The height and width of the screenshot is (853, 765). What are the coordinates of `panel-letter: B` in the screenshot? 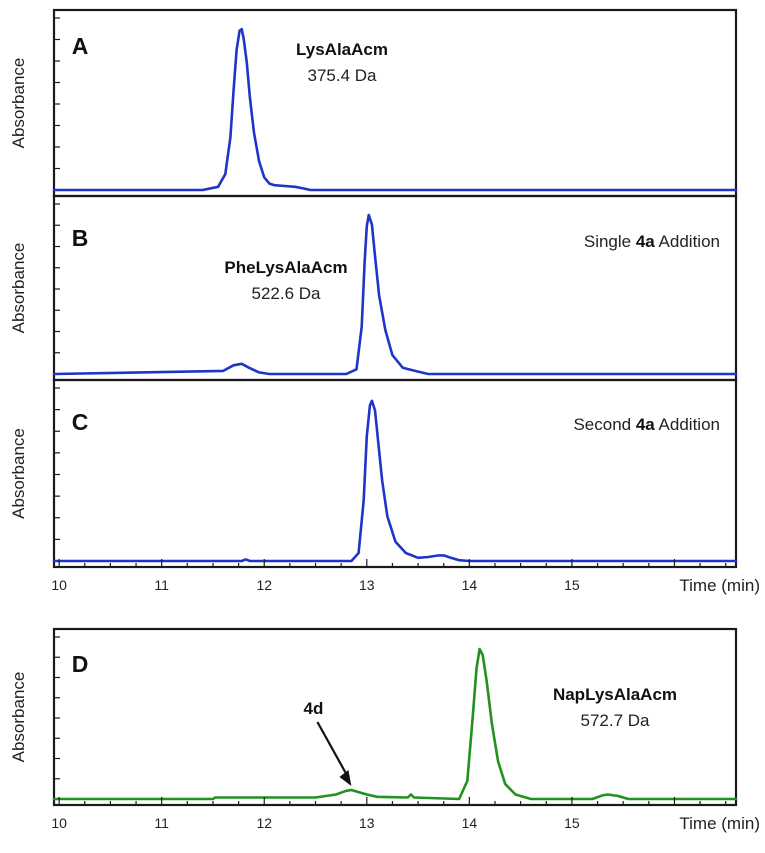 It's located at (80, 238).